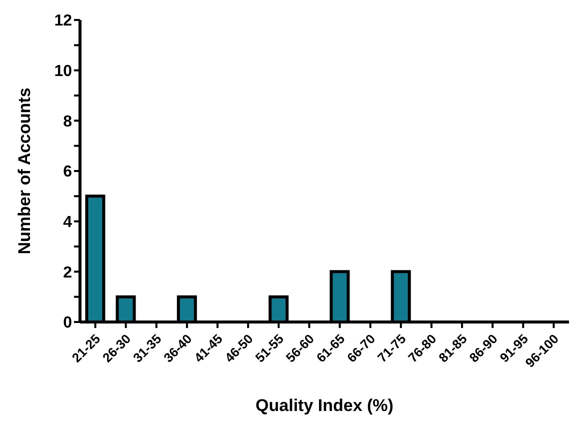 This screenshot has height=425, width=579. What do you see at coordinates (67, 121) in the screenshot?
I see `y-tick-label: 8` at bounding box center [67, 121].